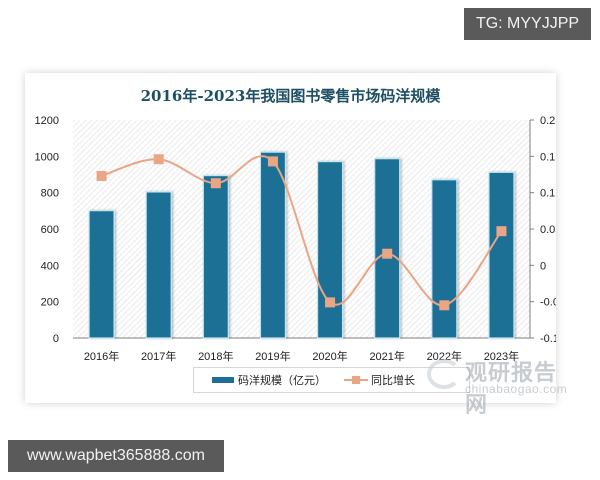 This screenshot has height=480, width=600. I want to click on watermark: 观研报告网 chinabaogao.com, so click(500, 386).